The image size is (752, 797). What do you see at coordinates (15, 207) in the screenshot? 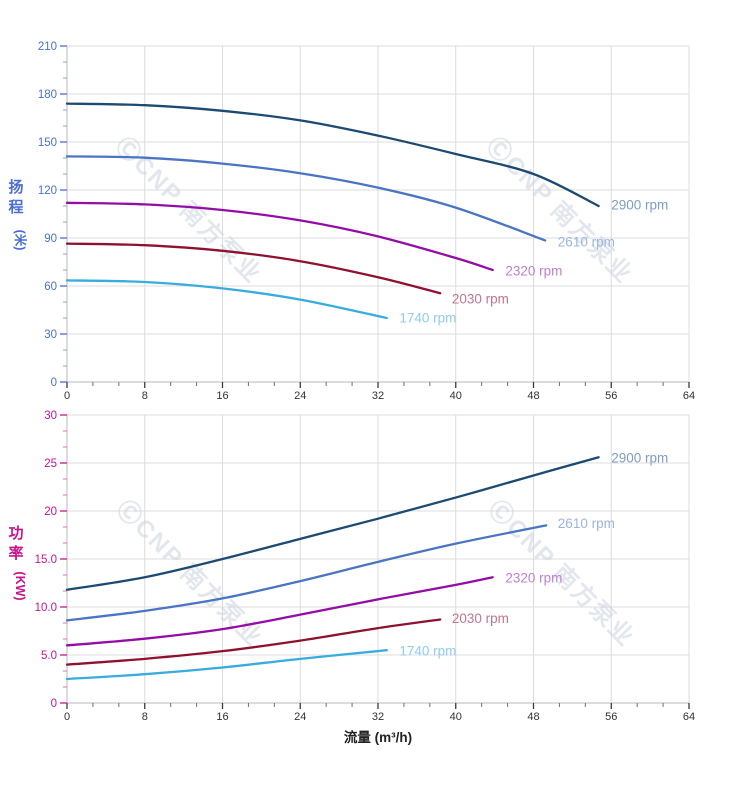
I see `y-axis-title-char: 程` at bounding box center [15, 207].